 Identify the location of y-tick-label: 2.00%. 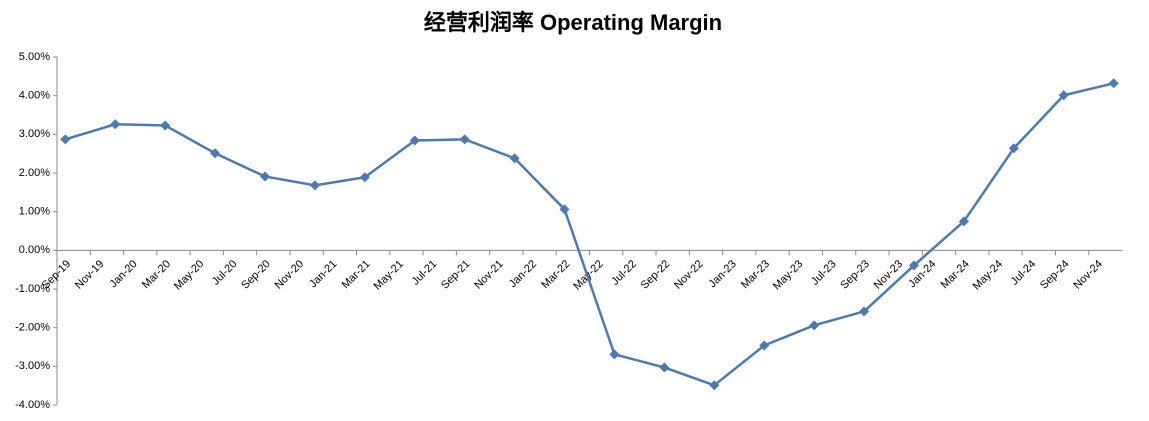
(34, 173).